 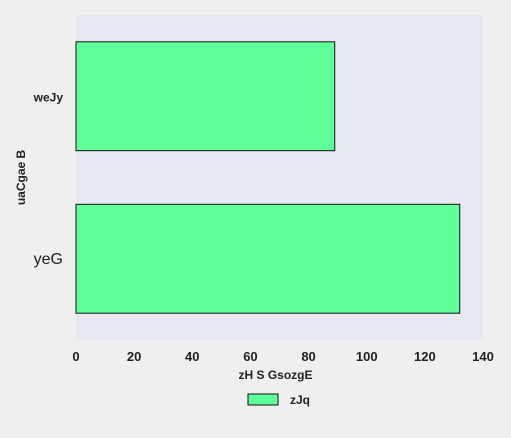 I want to click on x-tick-label: 0, so click(x=75, y=356).